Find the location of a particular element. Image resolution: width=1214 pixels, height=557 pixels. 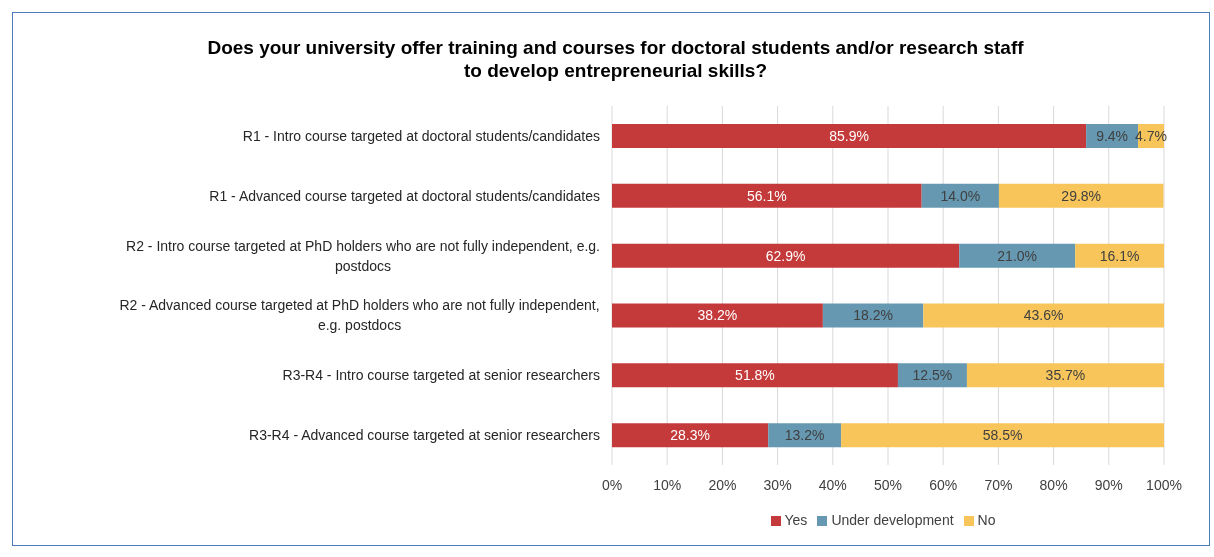

x-tick-label: 40% is located at coordinates (832, 484).